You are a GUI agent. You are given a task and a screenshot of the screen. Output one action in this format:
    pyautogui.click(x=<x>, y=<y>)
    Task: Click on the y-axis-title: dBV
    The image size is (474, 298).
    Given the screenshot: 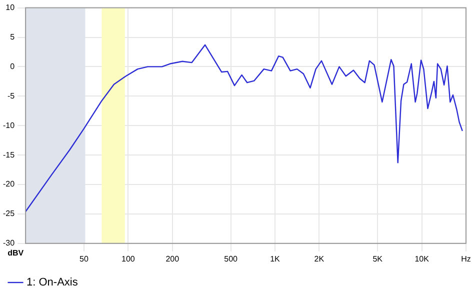 What is the action you would take?
    pyautogui.click(x=16, y=253)
    